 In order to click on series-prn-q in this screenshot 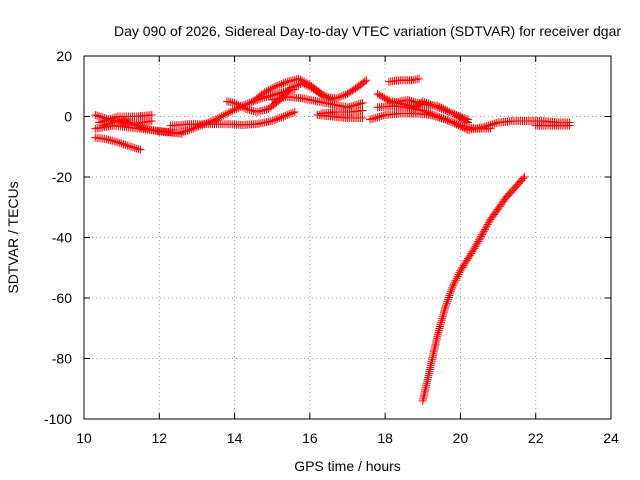, I will do `click(404, 80)`.